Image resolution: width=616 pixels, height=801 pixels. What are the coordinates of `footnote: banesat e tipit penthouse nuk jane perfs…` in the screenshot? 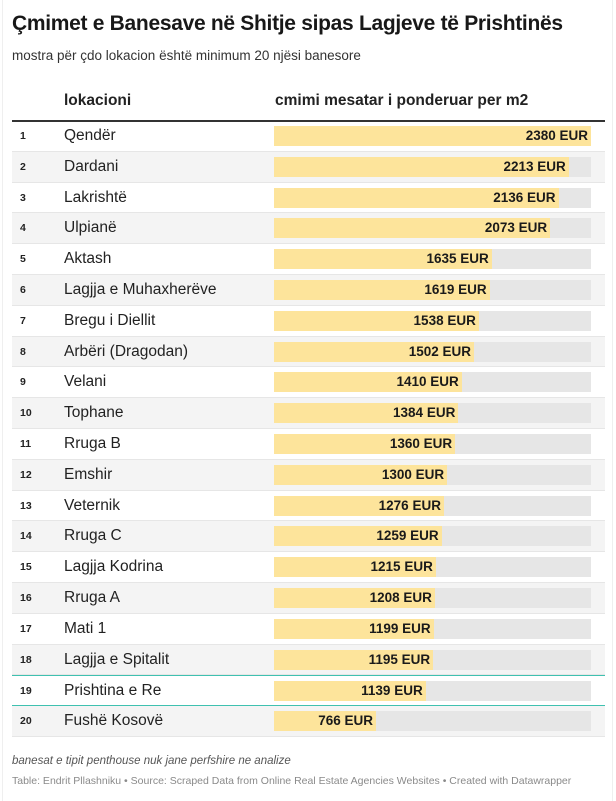 It's located at (151, 761).